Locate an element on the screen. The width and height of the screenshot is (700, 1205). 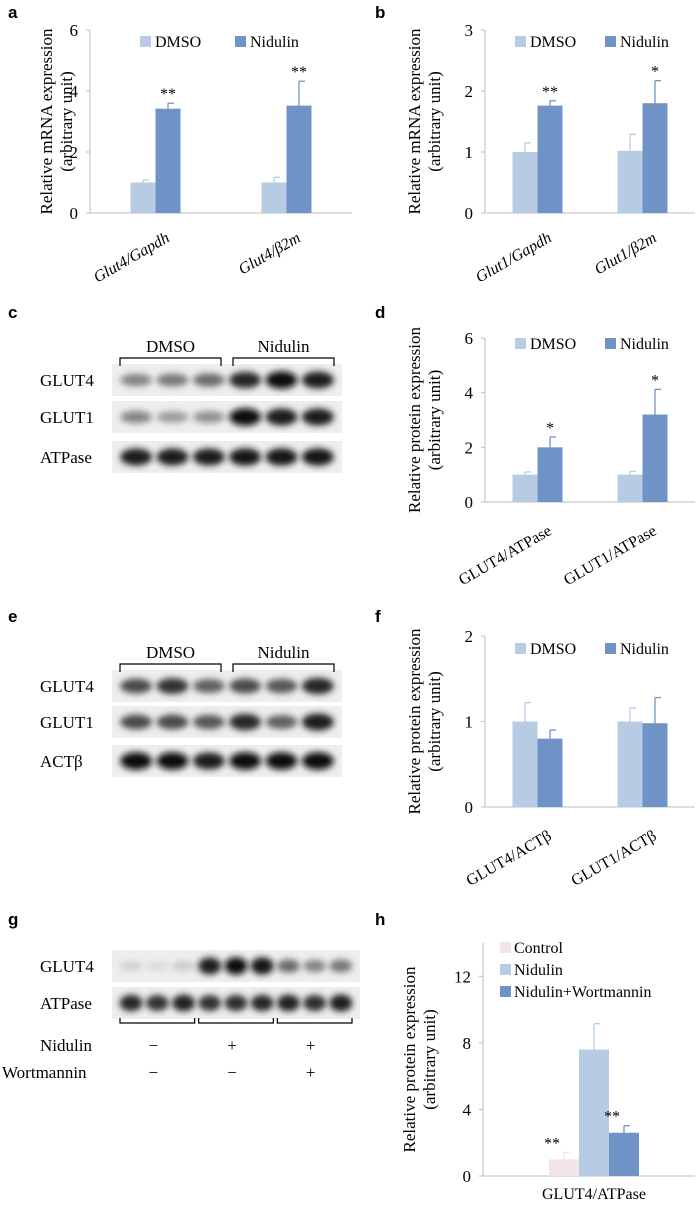
panel-letter-b: b is located at coordinates (380, 12).